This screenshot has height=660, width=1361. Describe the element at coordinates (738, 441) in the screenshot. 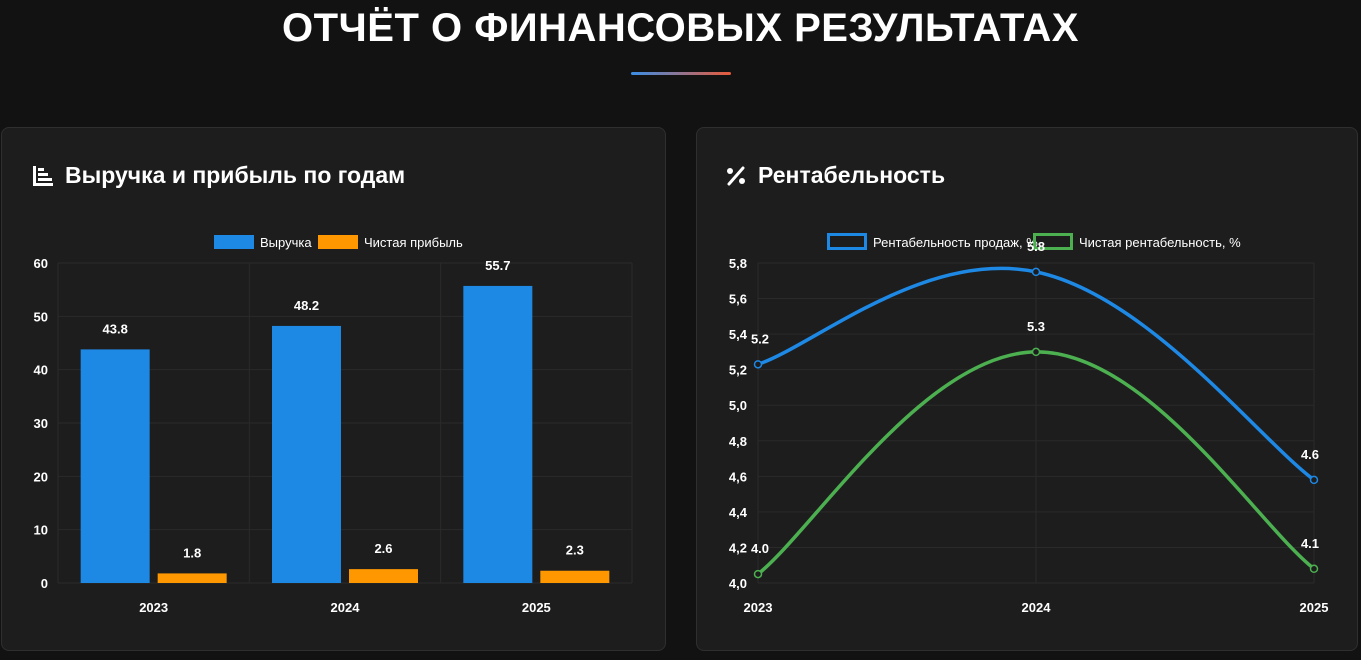

I see `y-tick-label: 4,8` at that location.